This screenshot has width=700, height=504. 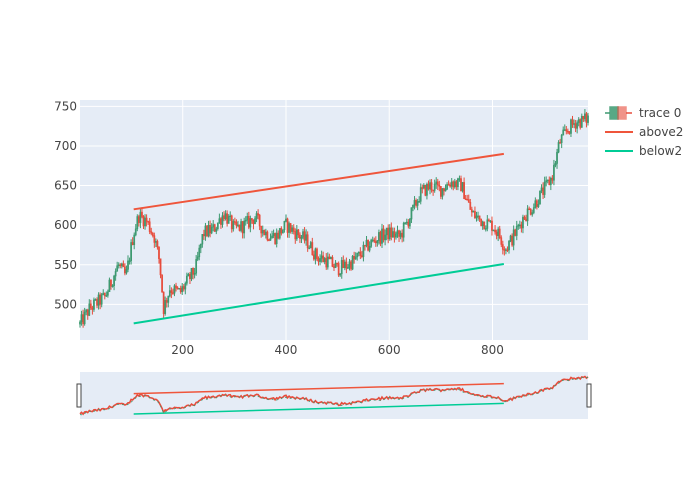 What do you see at coordinates (79, 395) in the screenshot?
I see `rangeslider-left-handle` at bounding box center [79, 395].